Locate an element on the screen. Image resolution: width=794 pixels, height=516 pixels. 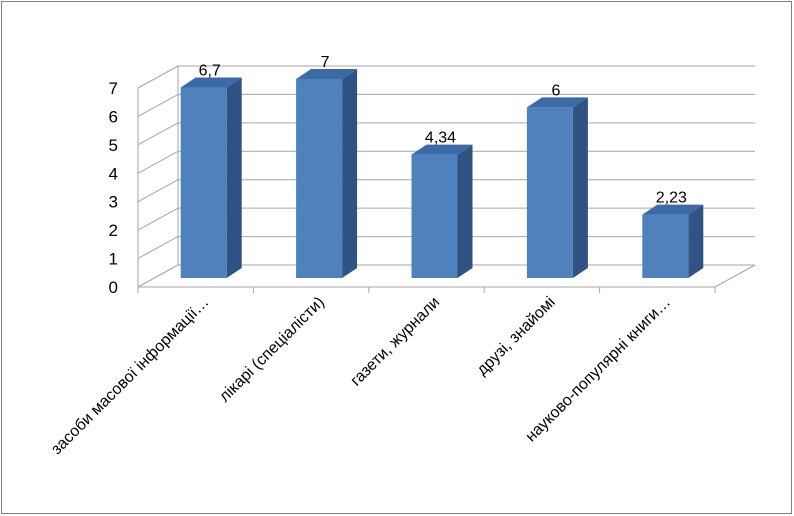
y-tick-label: 1 is located at coordinates (113, 259).